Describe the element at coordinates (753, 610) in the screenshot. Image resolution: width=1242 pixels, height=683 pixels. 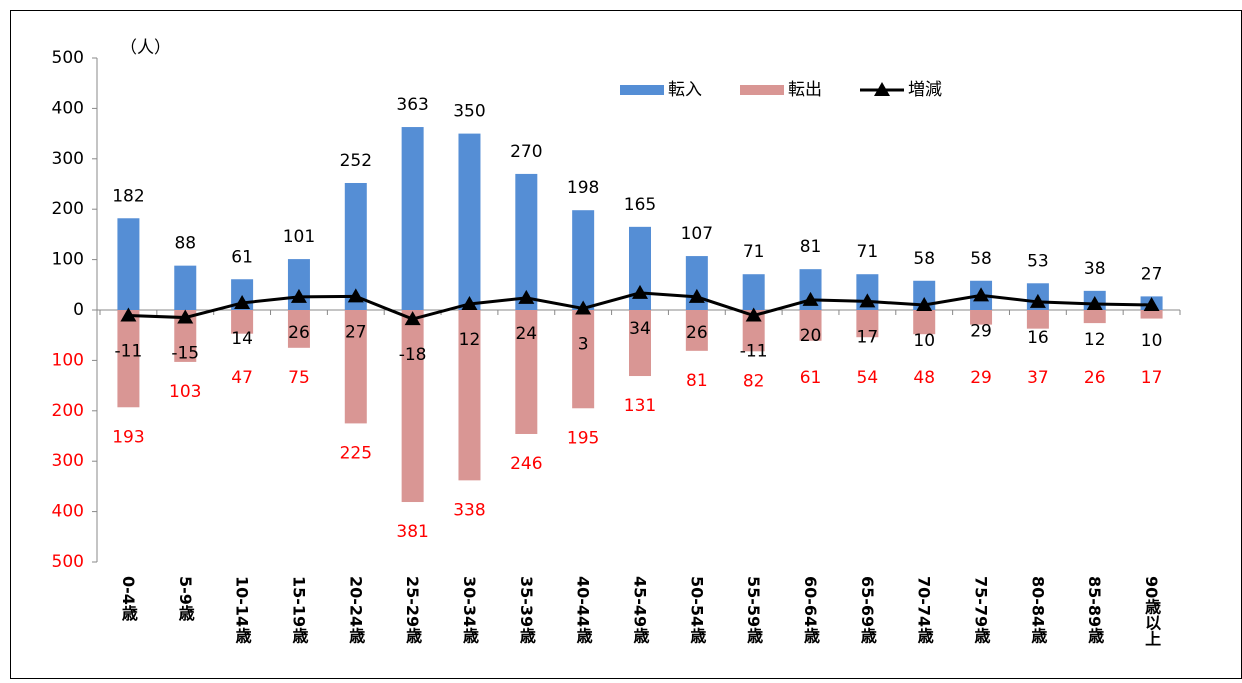
I see `x-tick-label: 55-59歳` at that location.